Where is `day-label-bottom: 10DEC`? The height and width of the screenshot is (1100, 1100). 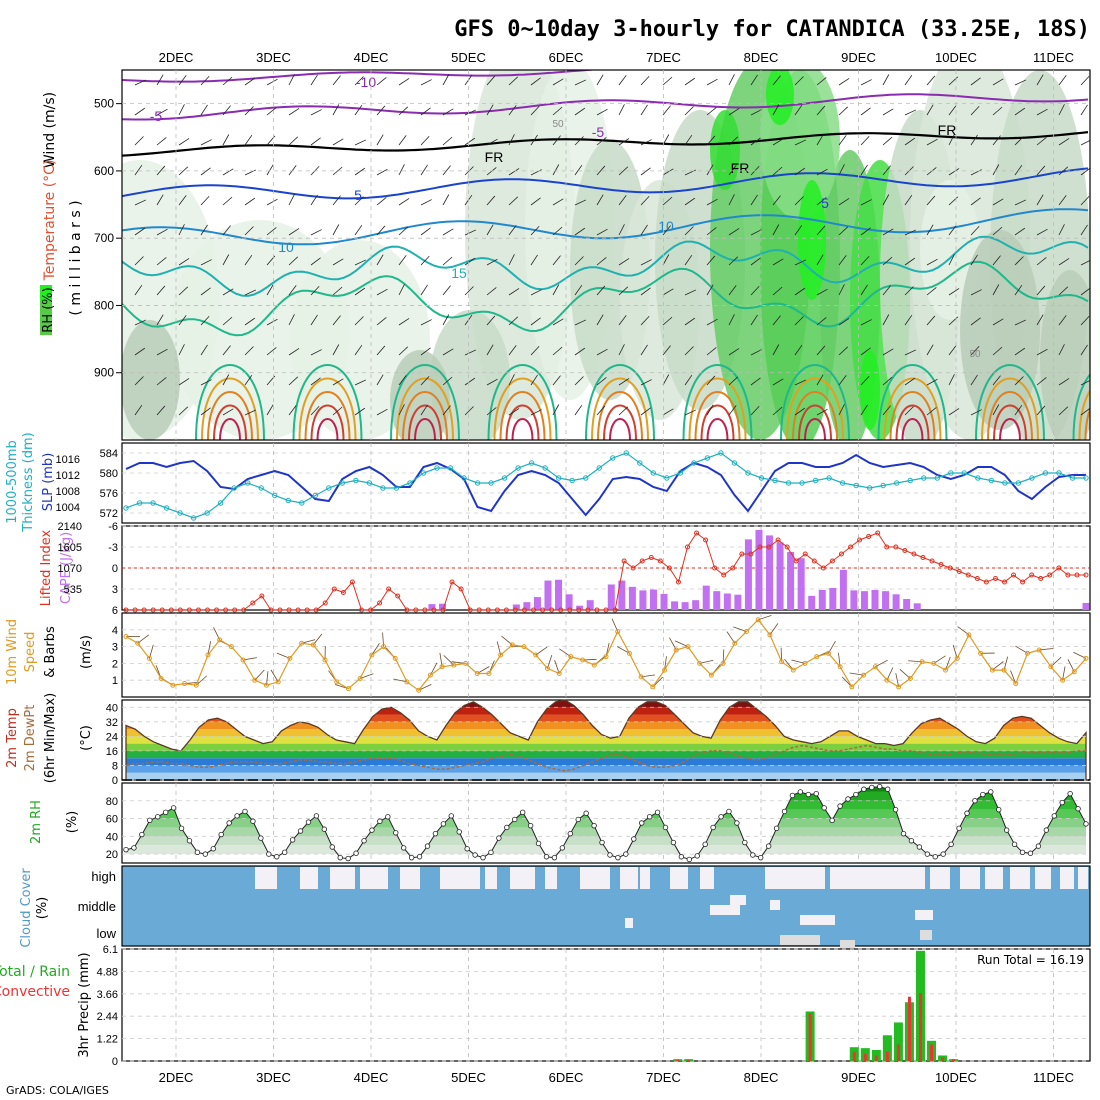
day-label-bottom: 10DEC is located at coordinates (956, 1077).